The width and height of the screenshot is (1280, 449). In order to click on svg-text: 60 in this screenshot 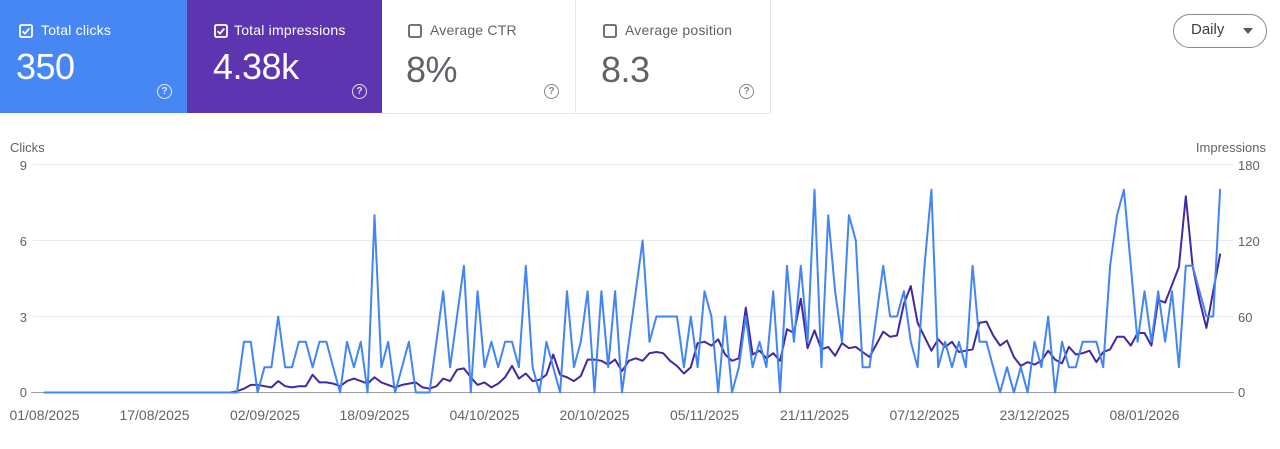, I will do `click(1245, 317)`.